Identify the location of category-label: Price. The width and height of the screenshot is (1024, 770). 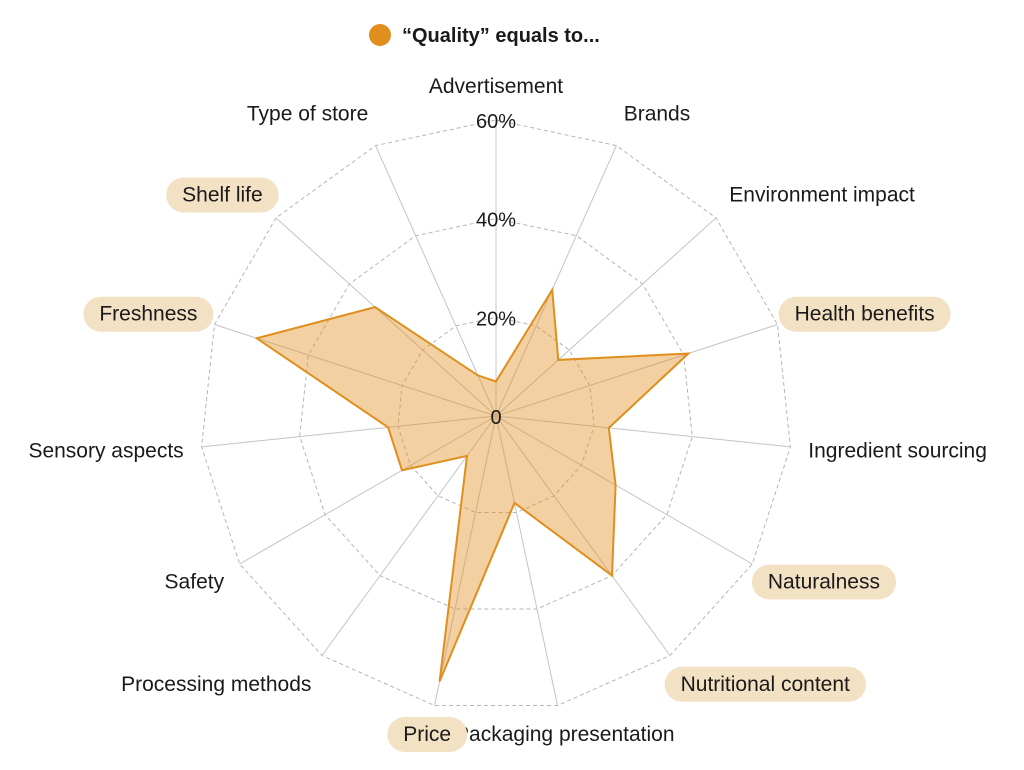
(427, 734).